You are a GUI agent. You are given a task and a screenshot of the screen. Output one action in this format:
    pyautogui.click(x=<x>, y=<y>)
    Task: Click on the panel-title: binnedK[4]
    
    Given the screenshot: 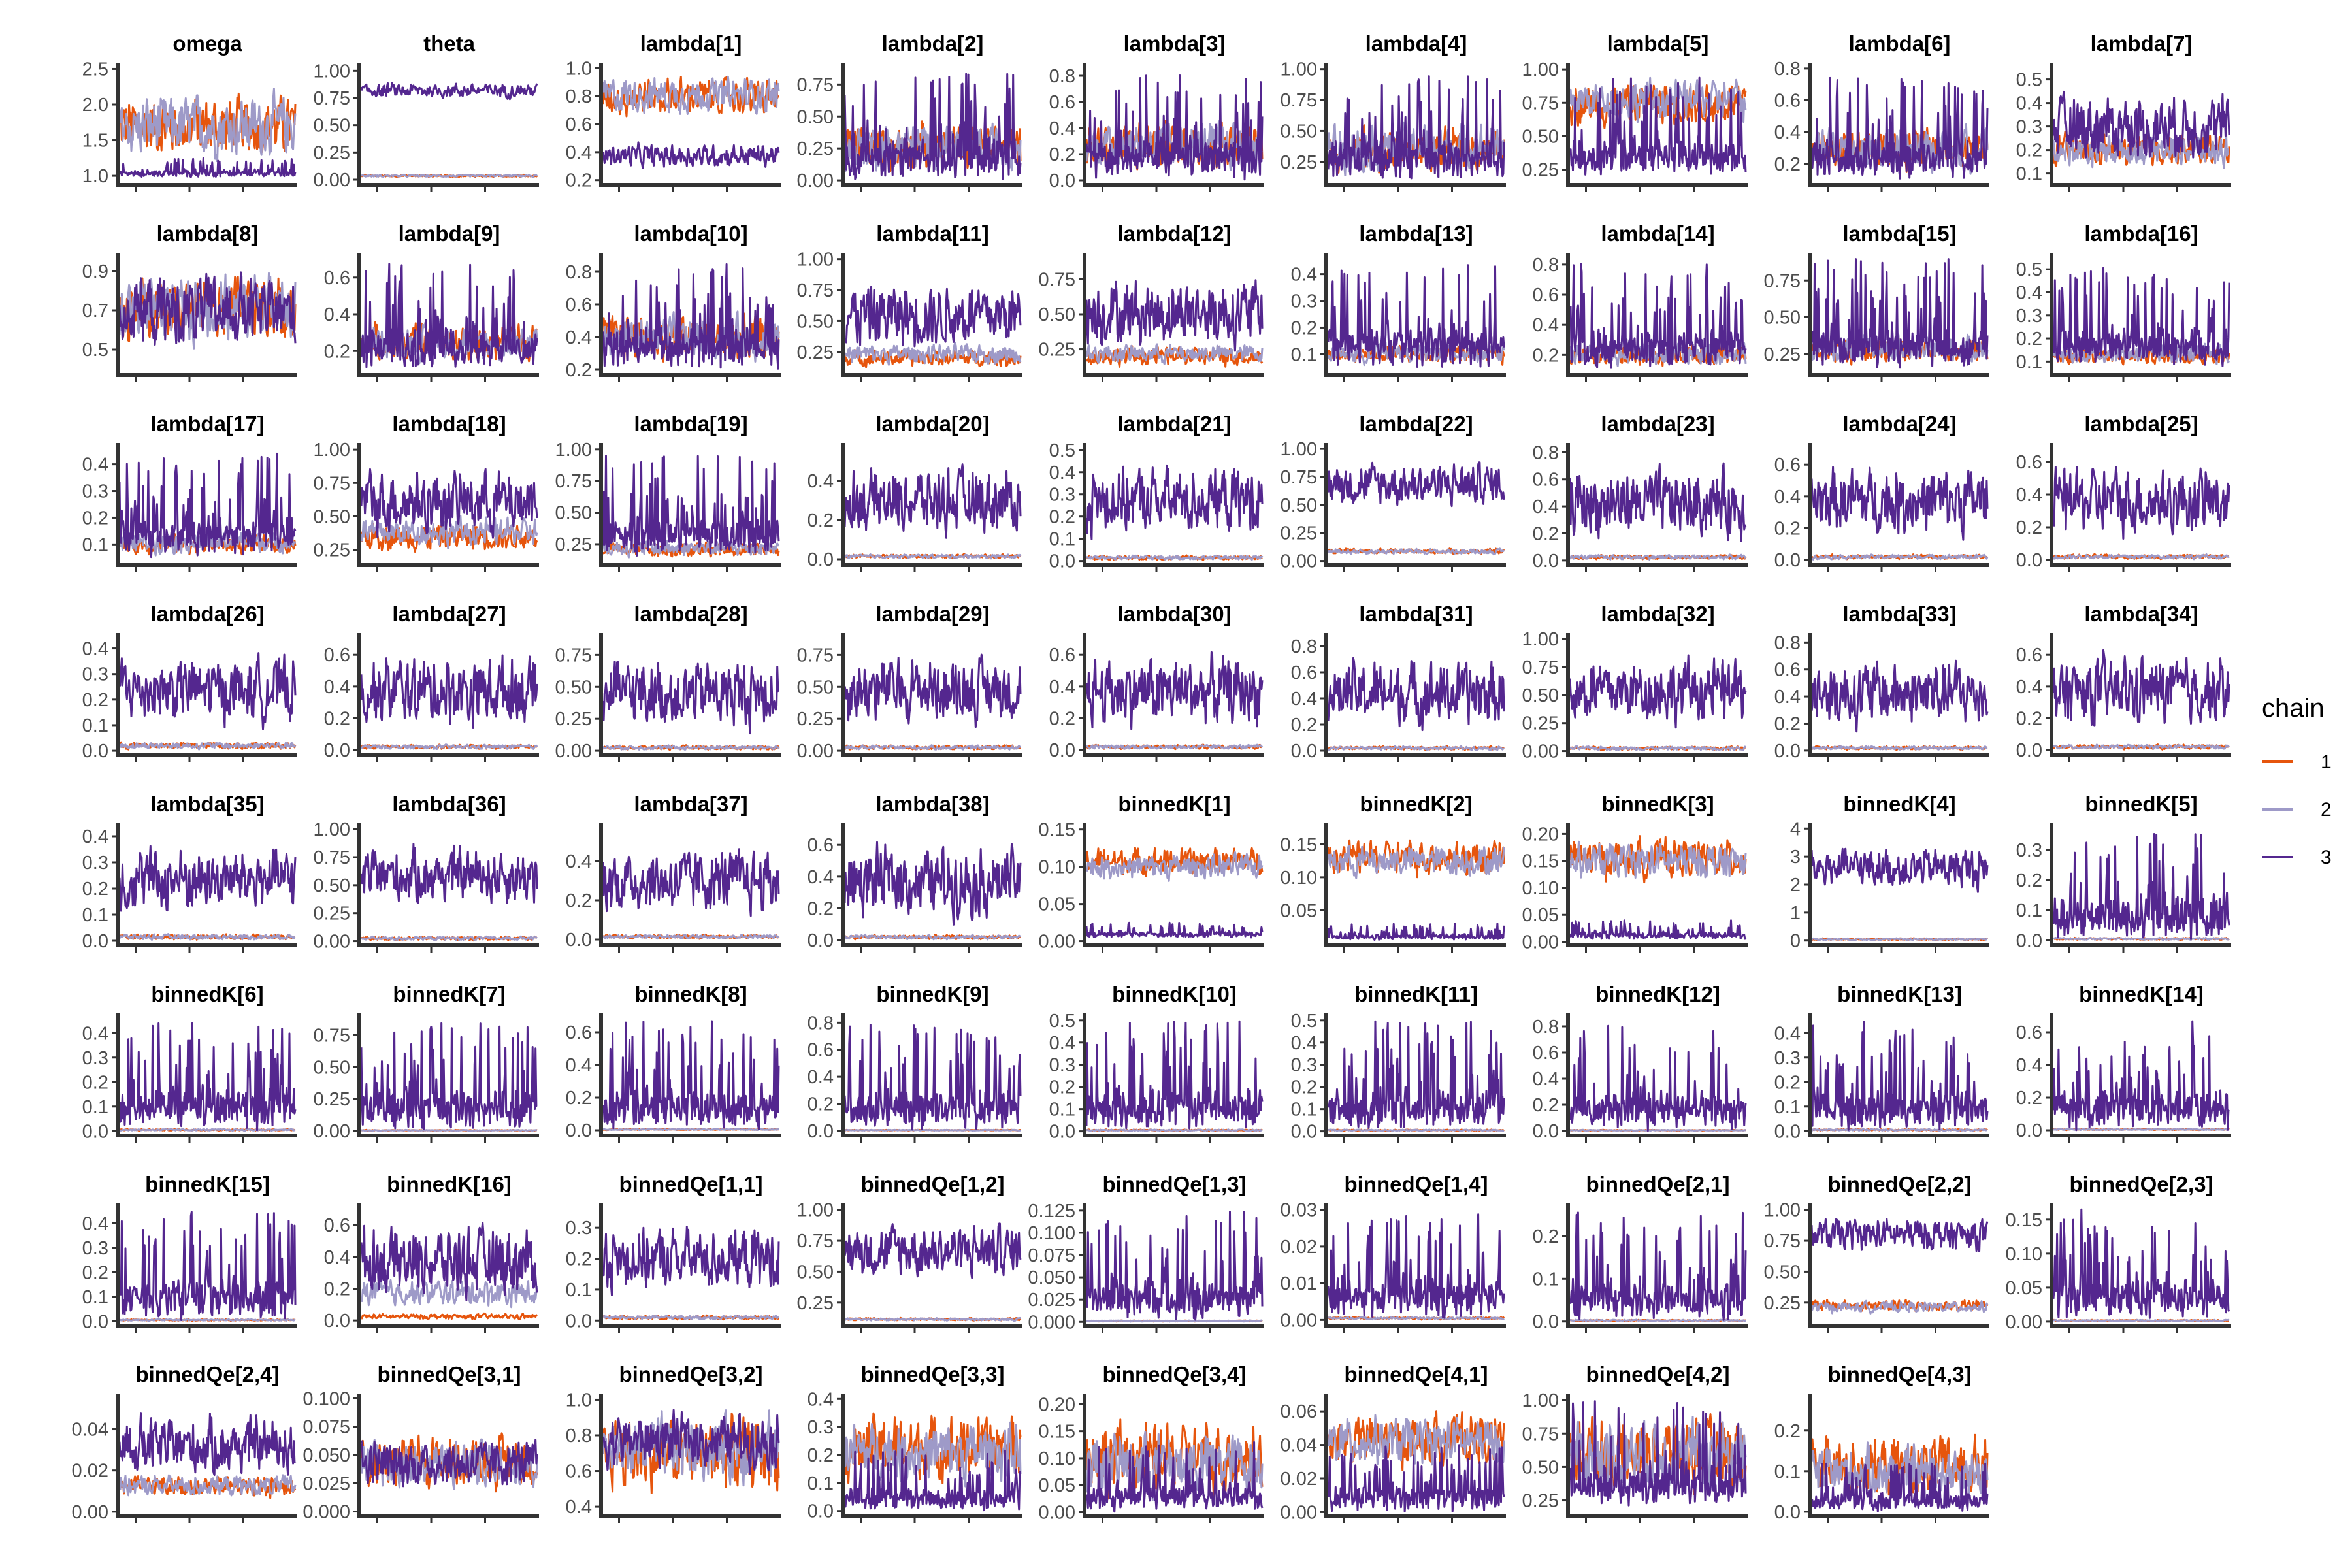 What is the action you would take?
    pyautogui.click(x=1899, y=804)
    